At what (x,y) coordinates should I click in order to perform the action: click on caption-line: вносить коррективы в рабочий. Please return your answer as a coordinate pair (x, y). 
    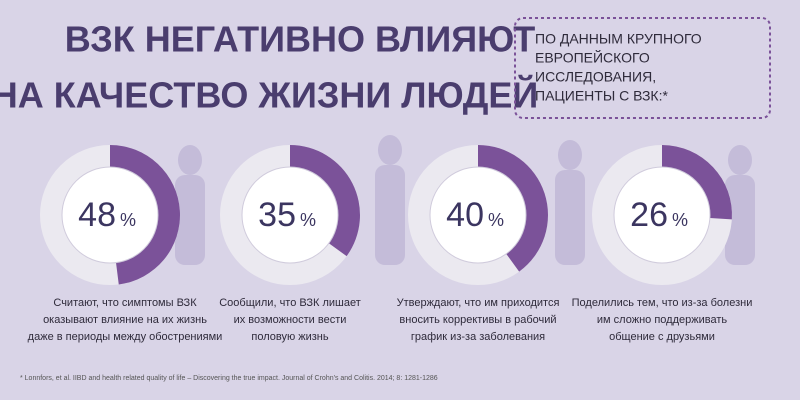
    Looking at the image, I should click on (477, 320).